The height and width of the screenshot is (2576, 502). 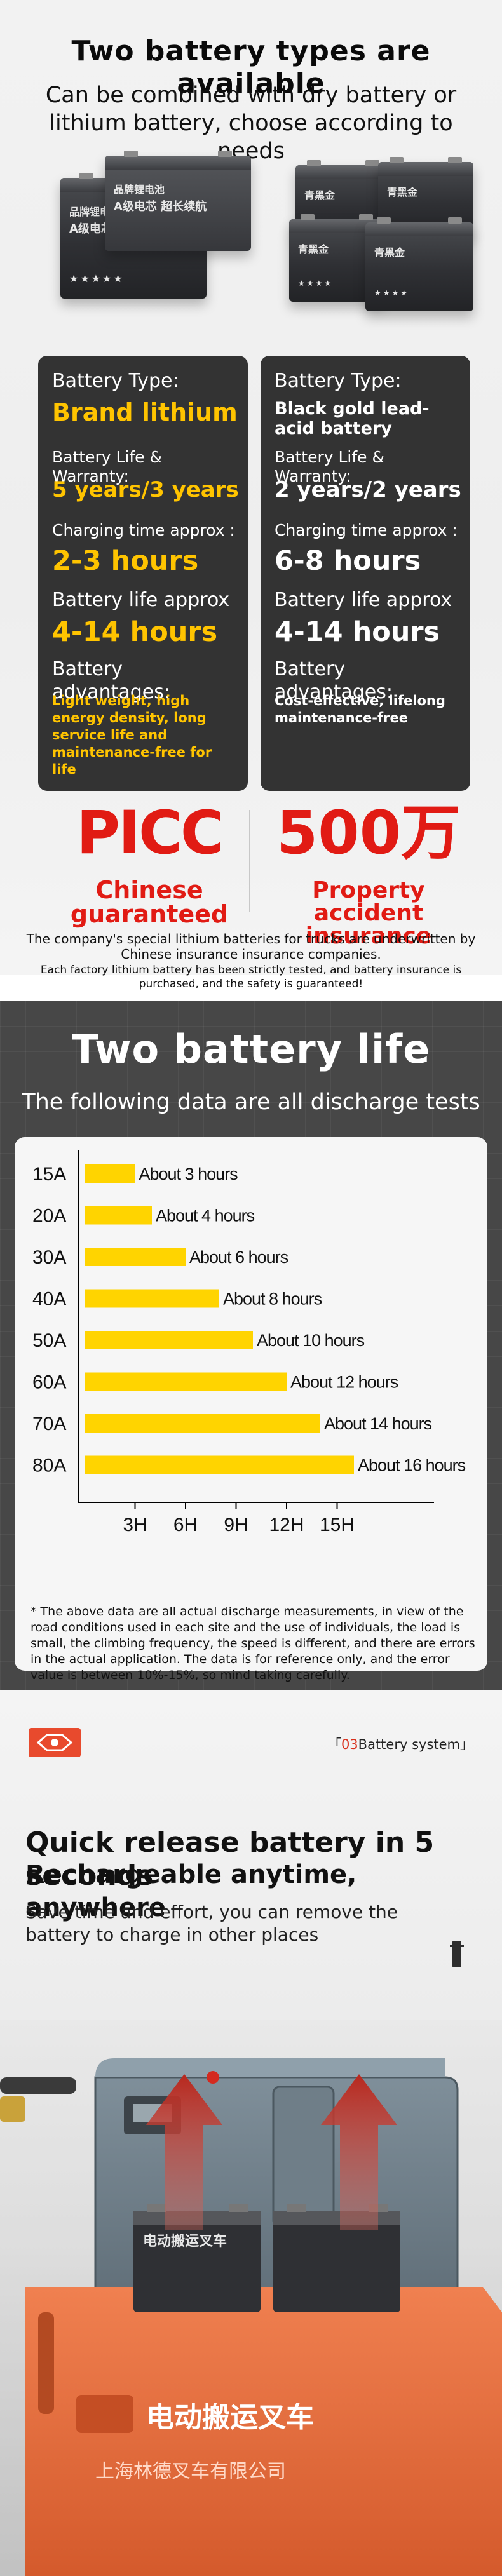 I want to click on divider, so click(x=249, y=861).